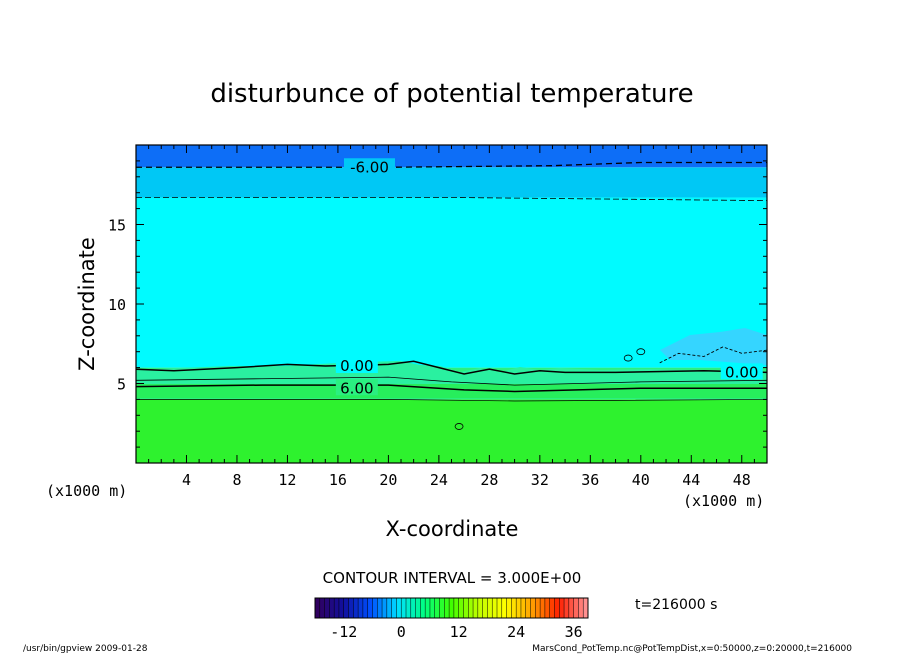 This screenshot has height=654, width=904. What do you see at coordinates (117, 305) in the screenshot?
I see `y-tick-label: 10` at bounding box center [117, 305].